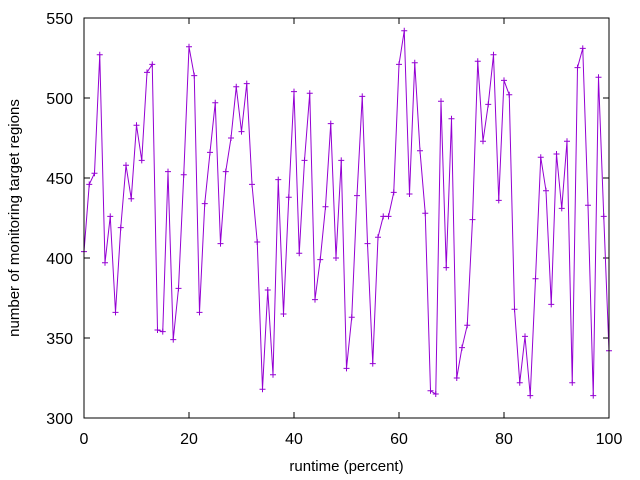 The height and width of the screenshot is (480, 640). I want to click on x-tick-label: 80, so click(504, 439).